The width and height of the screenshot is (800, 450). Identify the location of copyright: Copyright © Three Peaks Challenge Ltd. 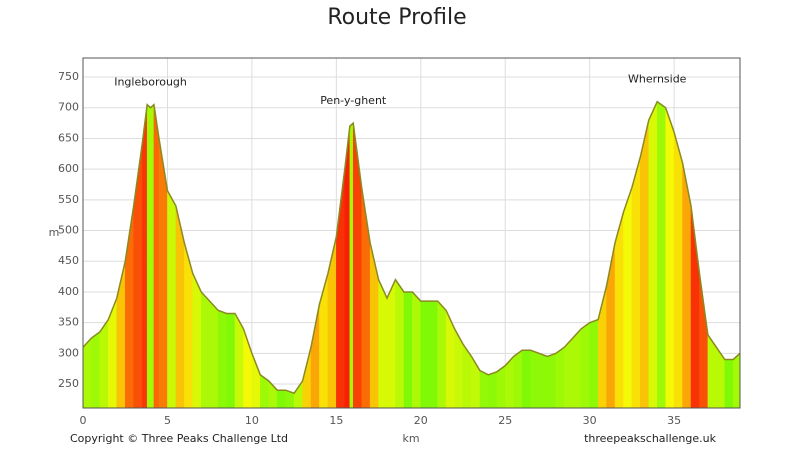
(179, 438).